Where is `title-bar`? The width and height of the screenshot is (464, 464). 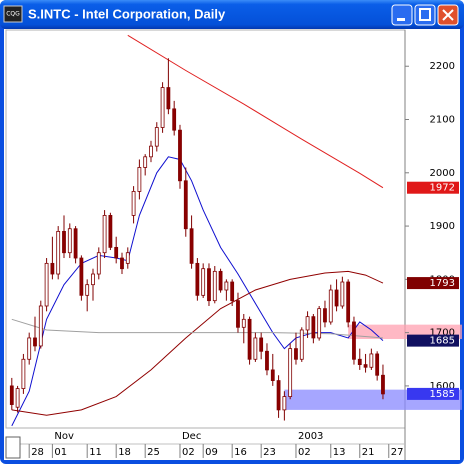 title-bar is located at coordinates (232, 14).